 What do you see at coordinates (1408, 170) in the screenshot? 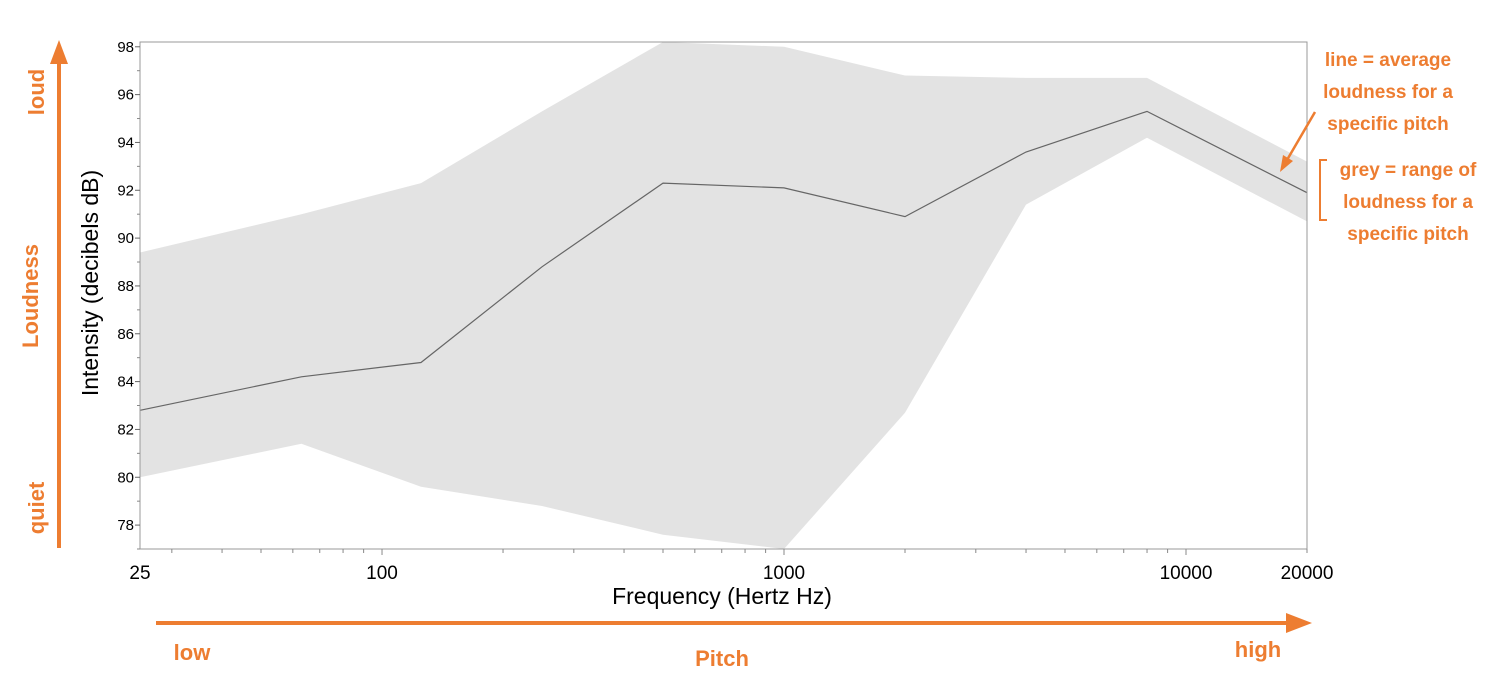
I see `legend-band-text-1: grey = range of` at bounding box center [1408, 170].